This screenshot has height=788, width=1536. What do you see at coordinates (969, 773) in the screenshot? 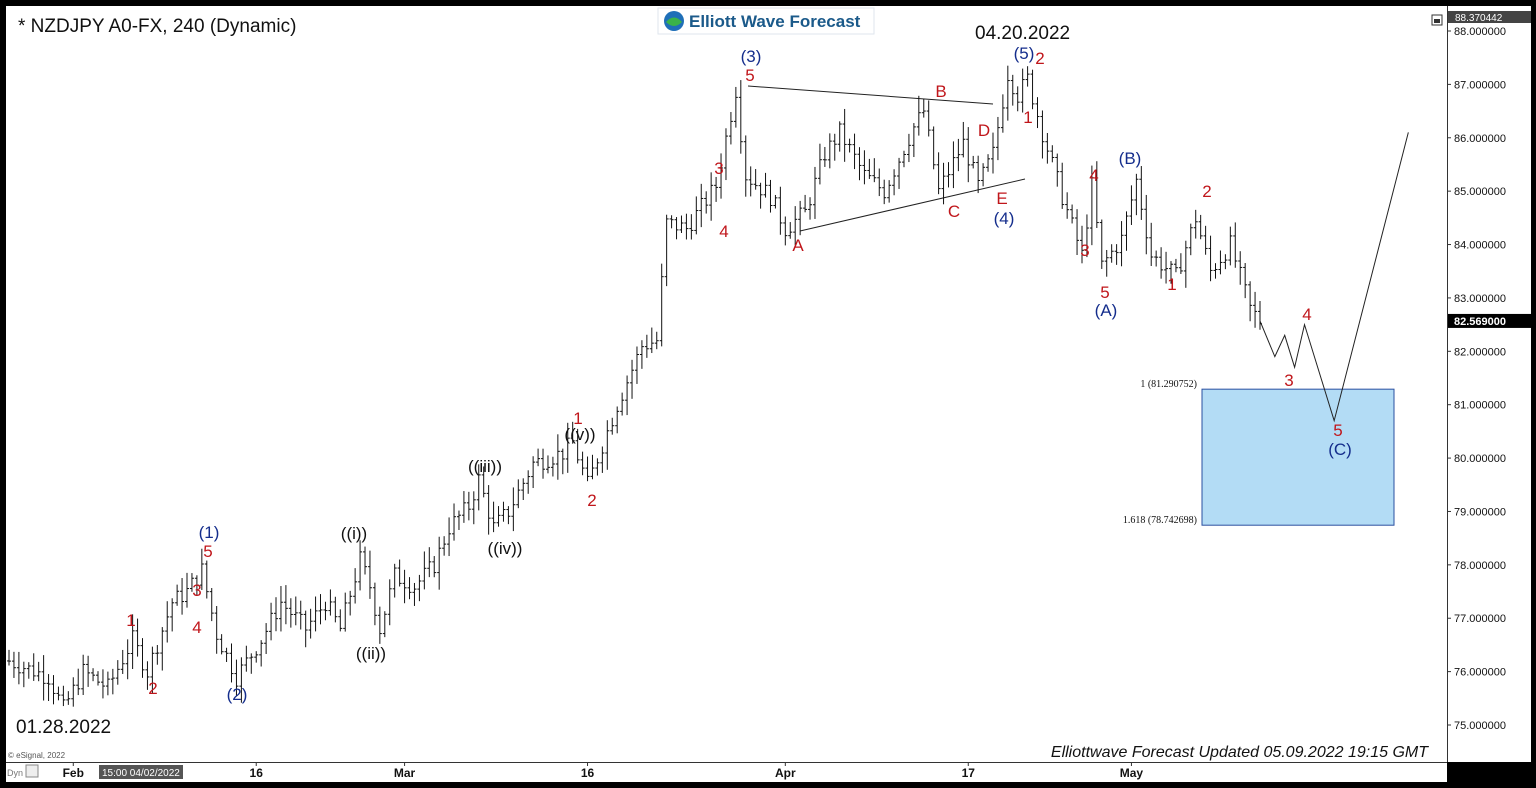
I see `x-tick-label: 17` at bounding box center [969, 773].